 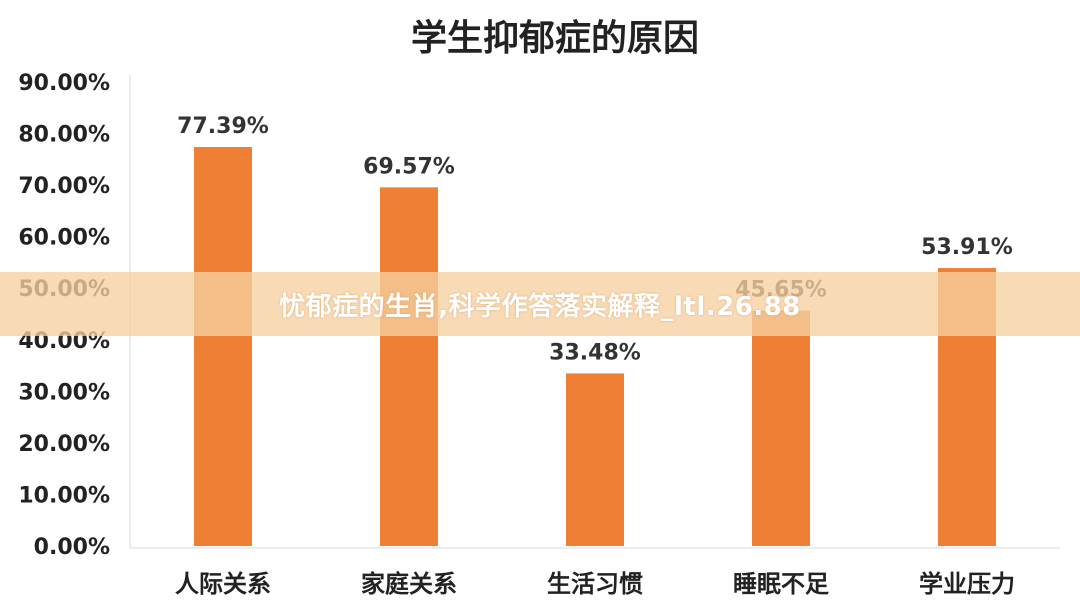 I want to click on x-tick-label: 生活习惯, so click(x=595, y=584).